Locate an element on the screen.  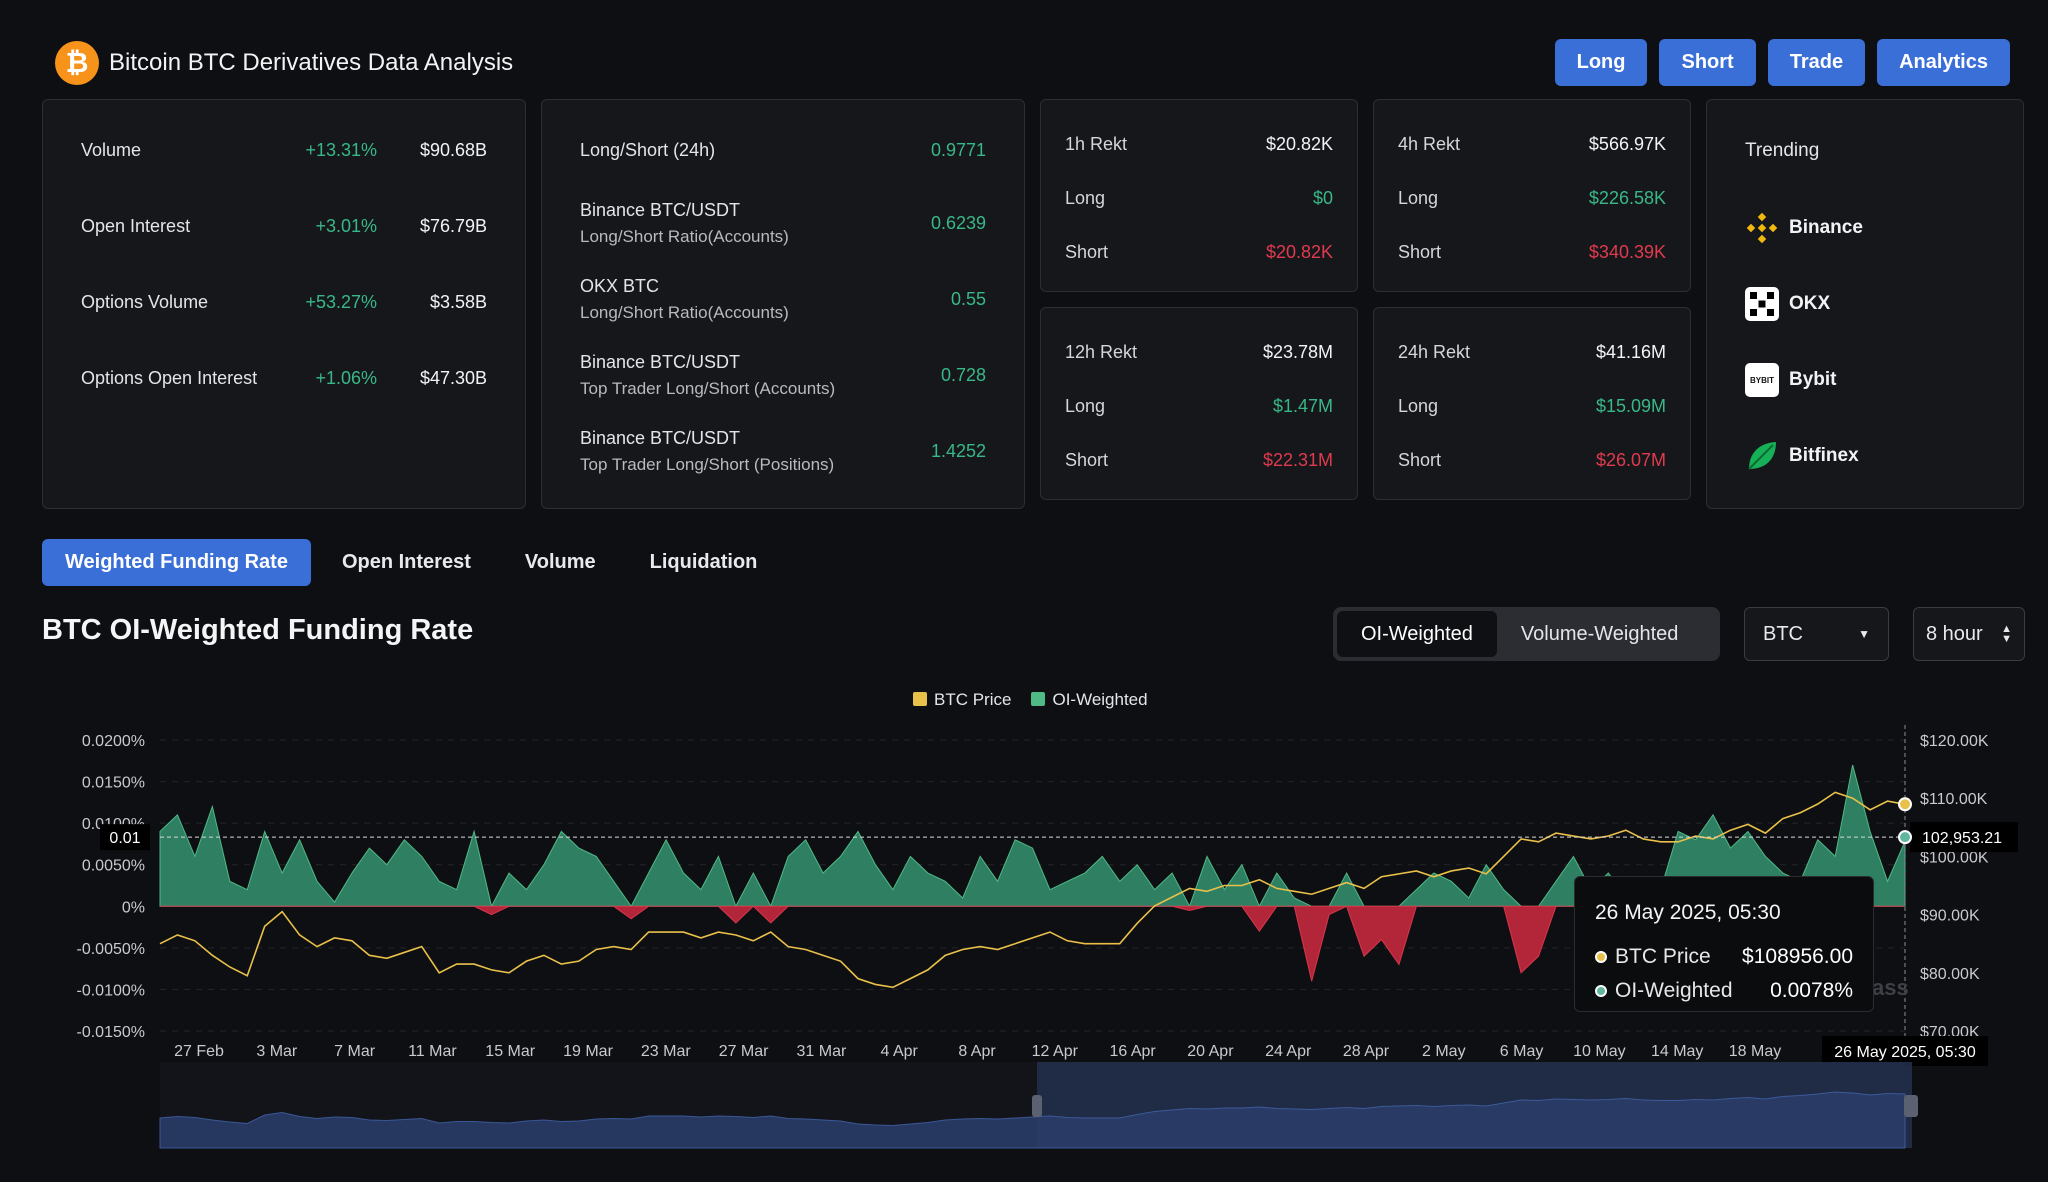
x-tick-label: 2 May is located at coordinates (1444, 1051).